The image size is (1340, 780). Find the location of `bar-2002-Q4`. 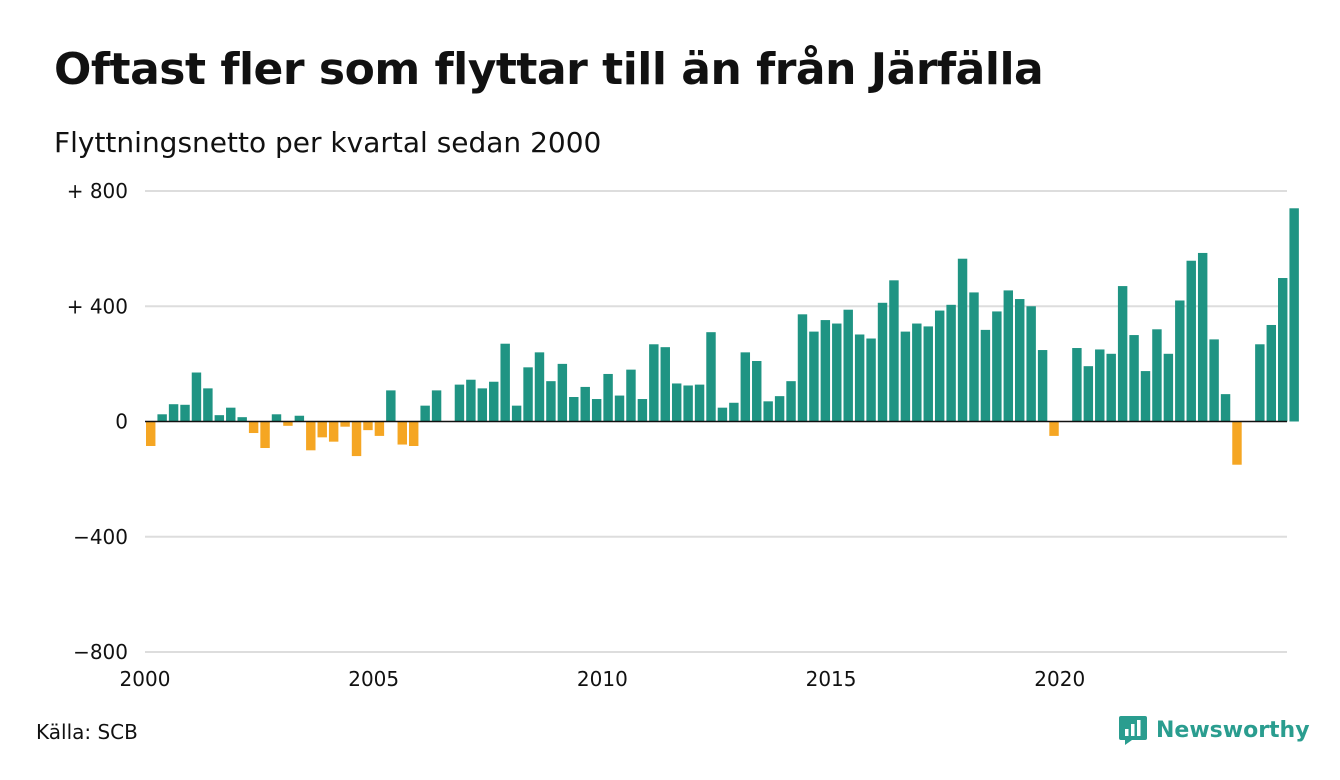

bar-2002-Q4 is located at coordinates (276, 418).